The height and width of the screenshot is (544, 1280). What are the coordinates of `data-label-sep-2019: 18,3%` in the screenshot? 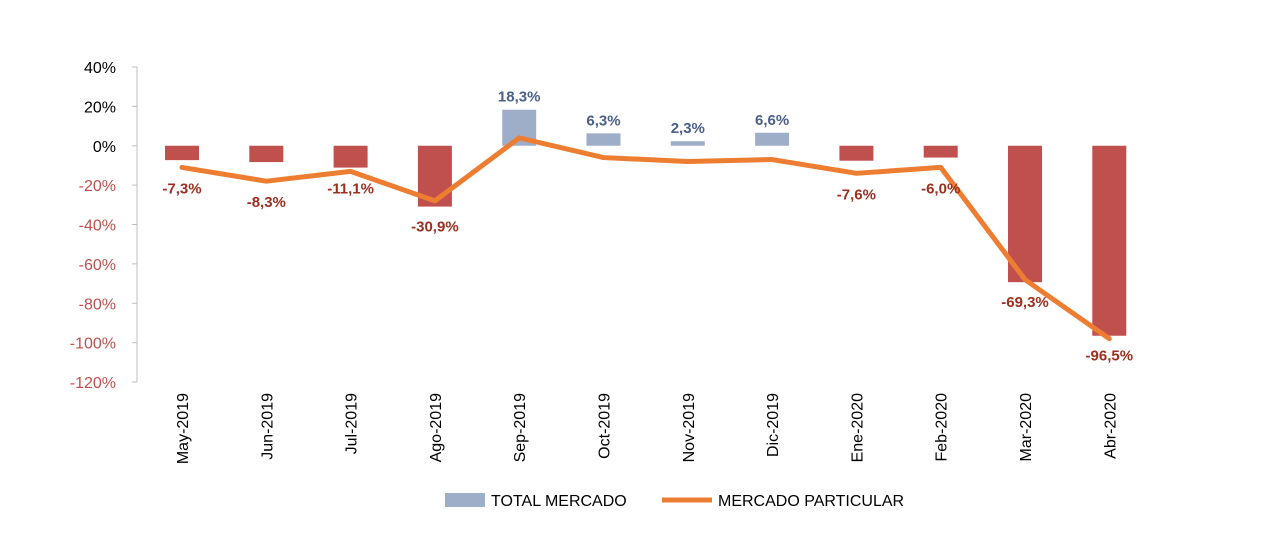 It's located at (519, 97).